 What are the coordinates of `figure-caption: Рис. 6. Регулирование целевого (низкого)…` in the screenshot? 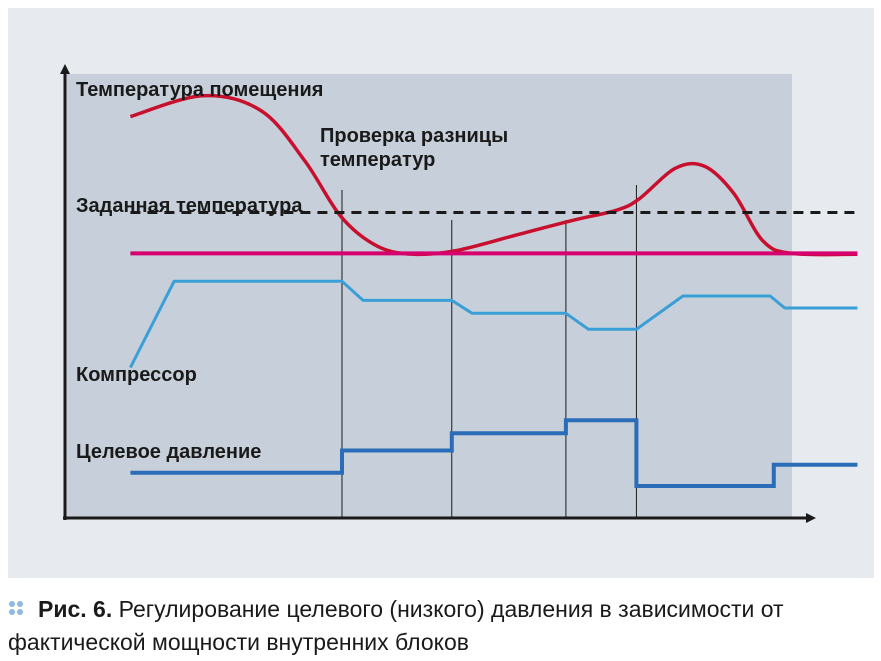 It's located at (443, 626).